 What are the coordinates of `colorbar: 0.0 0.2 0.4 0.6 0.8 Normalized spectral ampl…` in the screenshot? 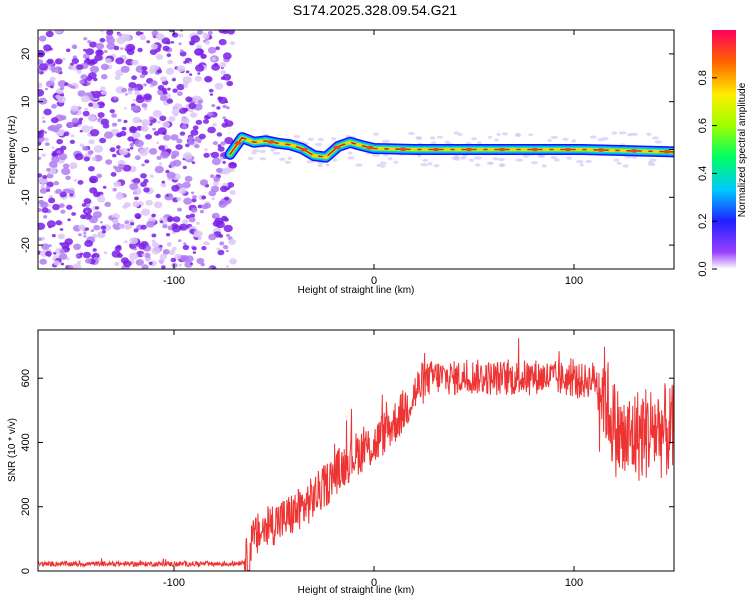 It's located at (722, 153).